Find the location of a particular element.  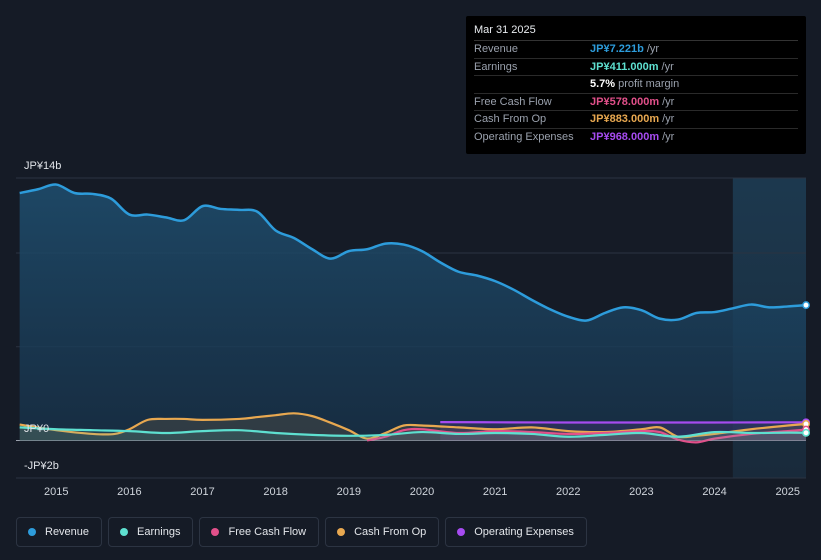

x-tick-label: 2023 is located at coordinates (641, 492).